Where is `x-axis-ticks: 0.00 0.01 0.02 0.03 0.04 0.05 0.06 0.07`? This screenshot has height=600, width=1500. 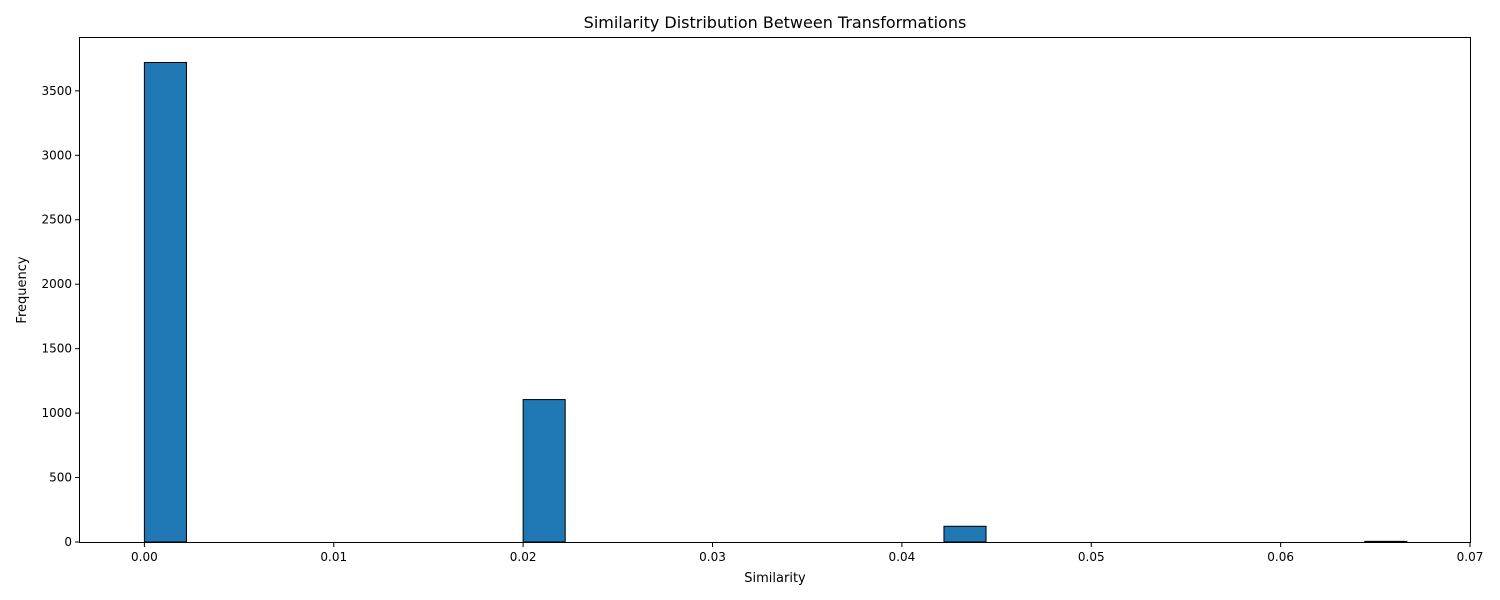
x-axis-ticks: 0.00 0.01 0.02 0.03 0.04 0.05 0.06 0.07 is located at coordinates (807, 553).